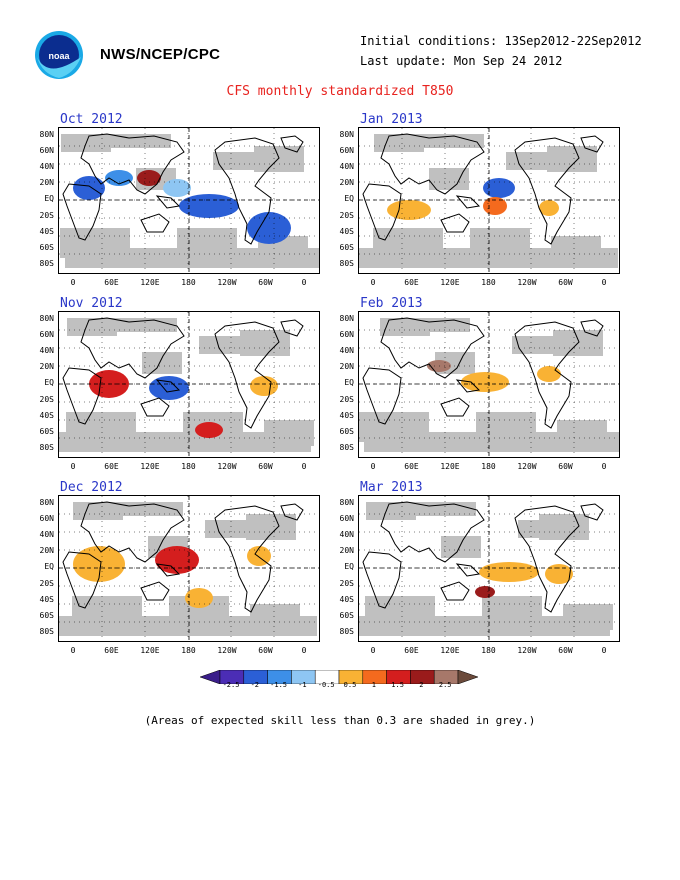 The image size is (680, 880). Describe the element at coordinates (189, 568) in the screenshot. I see `map-panel-dec-2012` at that location.